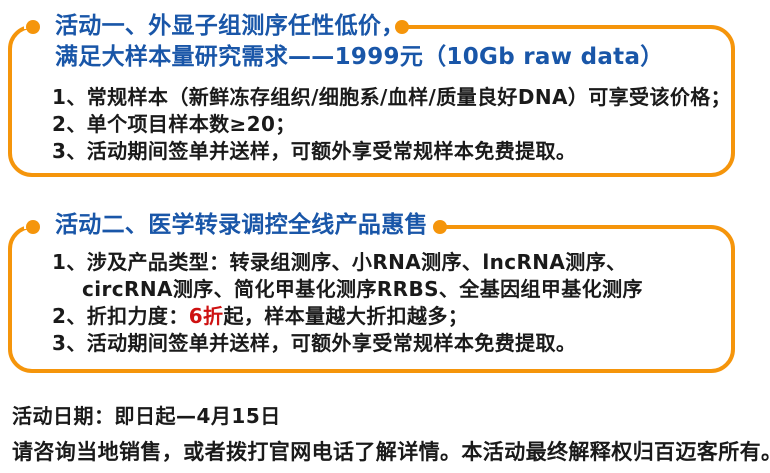 Image resolution: width=770 pixels, height=473 pixels. Describe the element at coordinates (146, 416) in the screenshot. I see `activity-date-line: 活动日期：即日起—4月15日` at that location.